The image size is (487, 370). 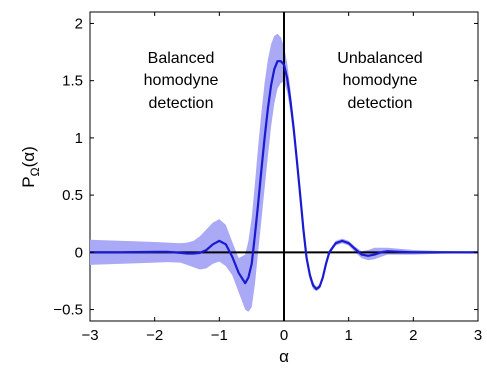 What do you see at coordinates (35, 171) in the screenshot?
I see `y-axis-label-subscript: Ω` at bounding box center [35, 171].